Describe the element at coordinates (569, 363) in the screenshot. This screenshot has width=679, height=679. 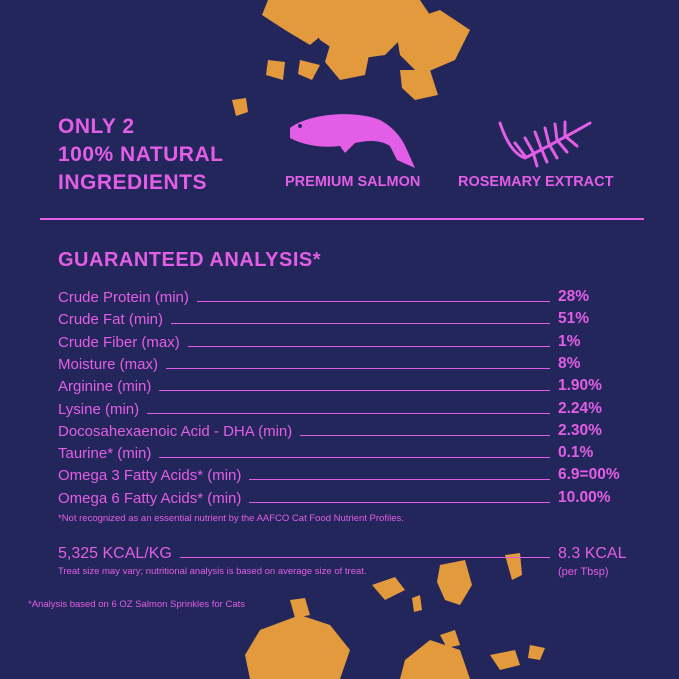
I see `nutrient-value: 8%` at that location.